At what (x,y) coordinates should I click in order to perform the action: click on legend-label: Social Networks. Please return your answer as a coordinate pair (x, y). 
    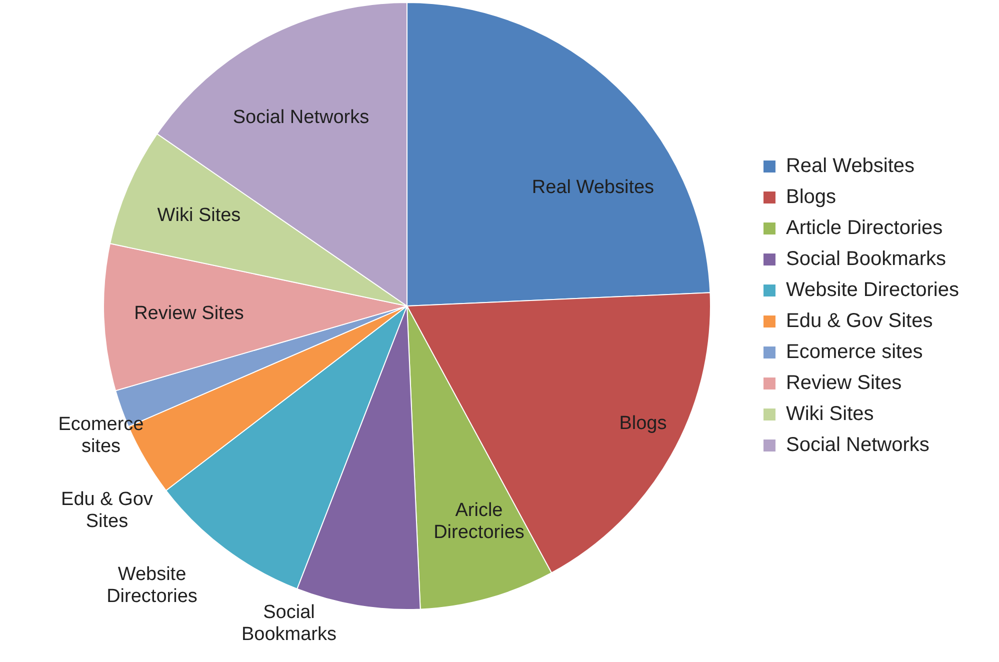
    Looking at the image, I should click on (858, 445).